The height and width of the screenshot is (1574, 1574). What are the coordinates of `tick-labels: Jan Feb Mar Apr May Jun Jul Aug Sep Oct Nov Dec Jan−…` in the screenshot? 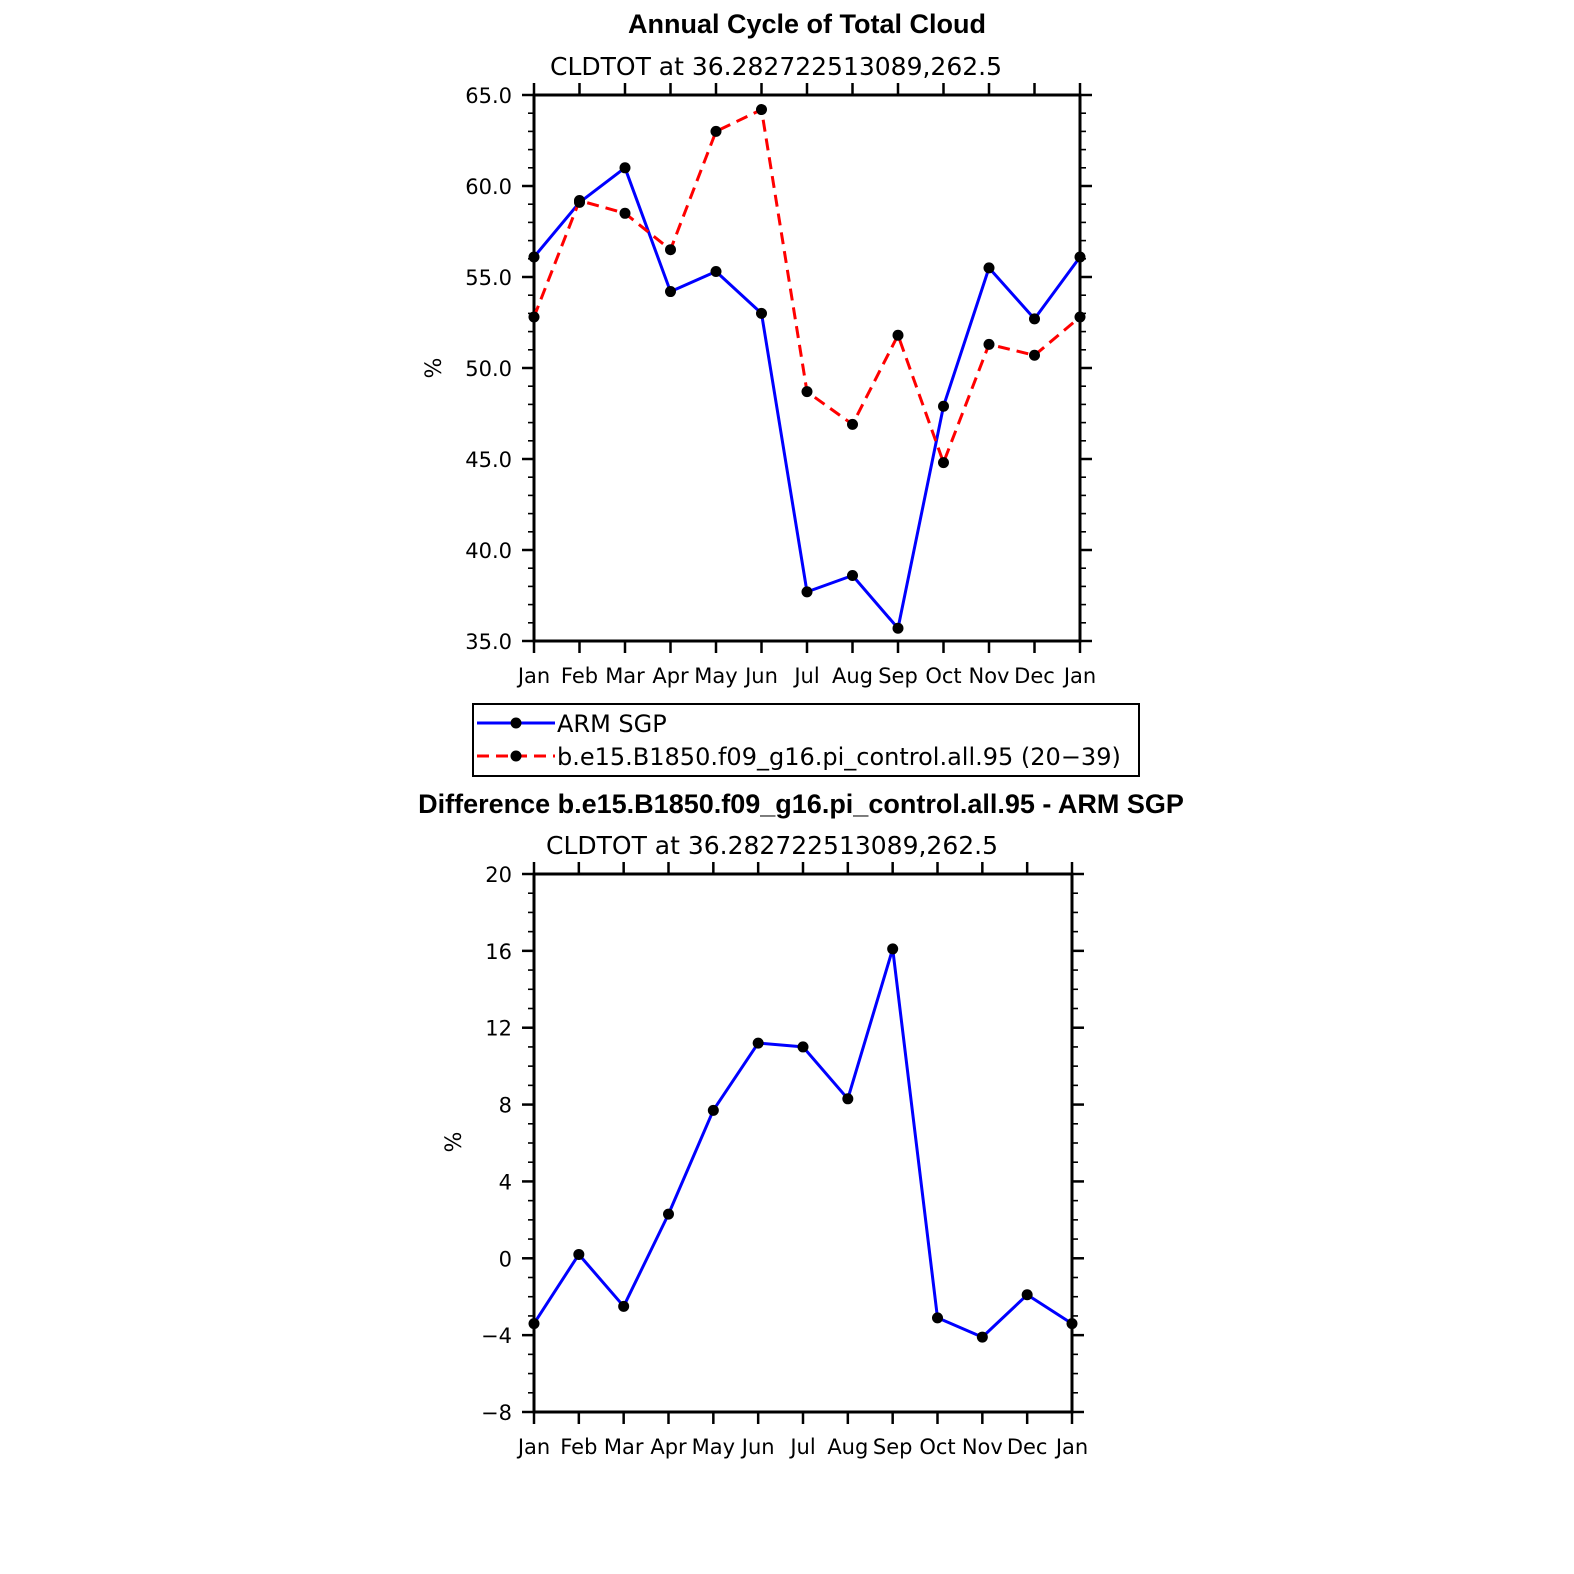 It's located at (784, 1161).